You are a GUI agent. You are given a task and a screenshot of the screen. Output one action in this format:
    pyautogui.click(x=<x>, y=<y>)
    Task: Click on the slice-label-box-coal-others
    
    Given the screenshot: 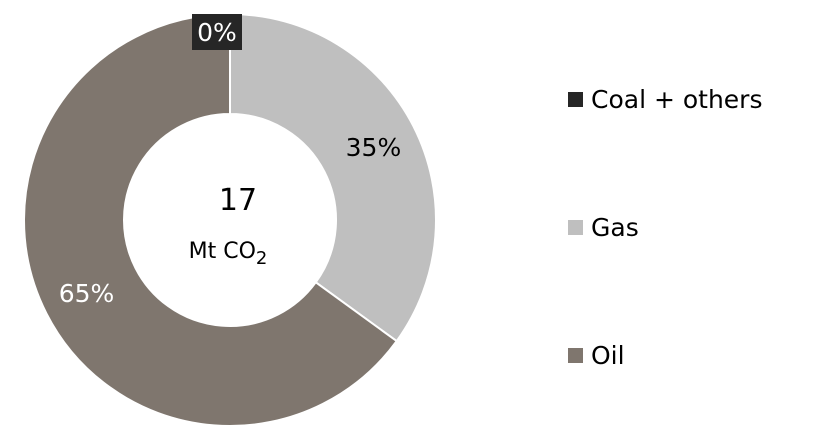 What is the action you would take?
    pyautogui.click(x=217, y=32)
    